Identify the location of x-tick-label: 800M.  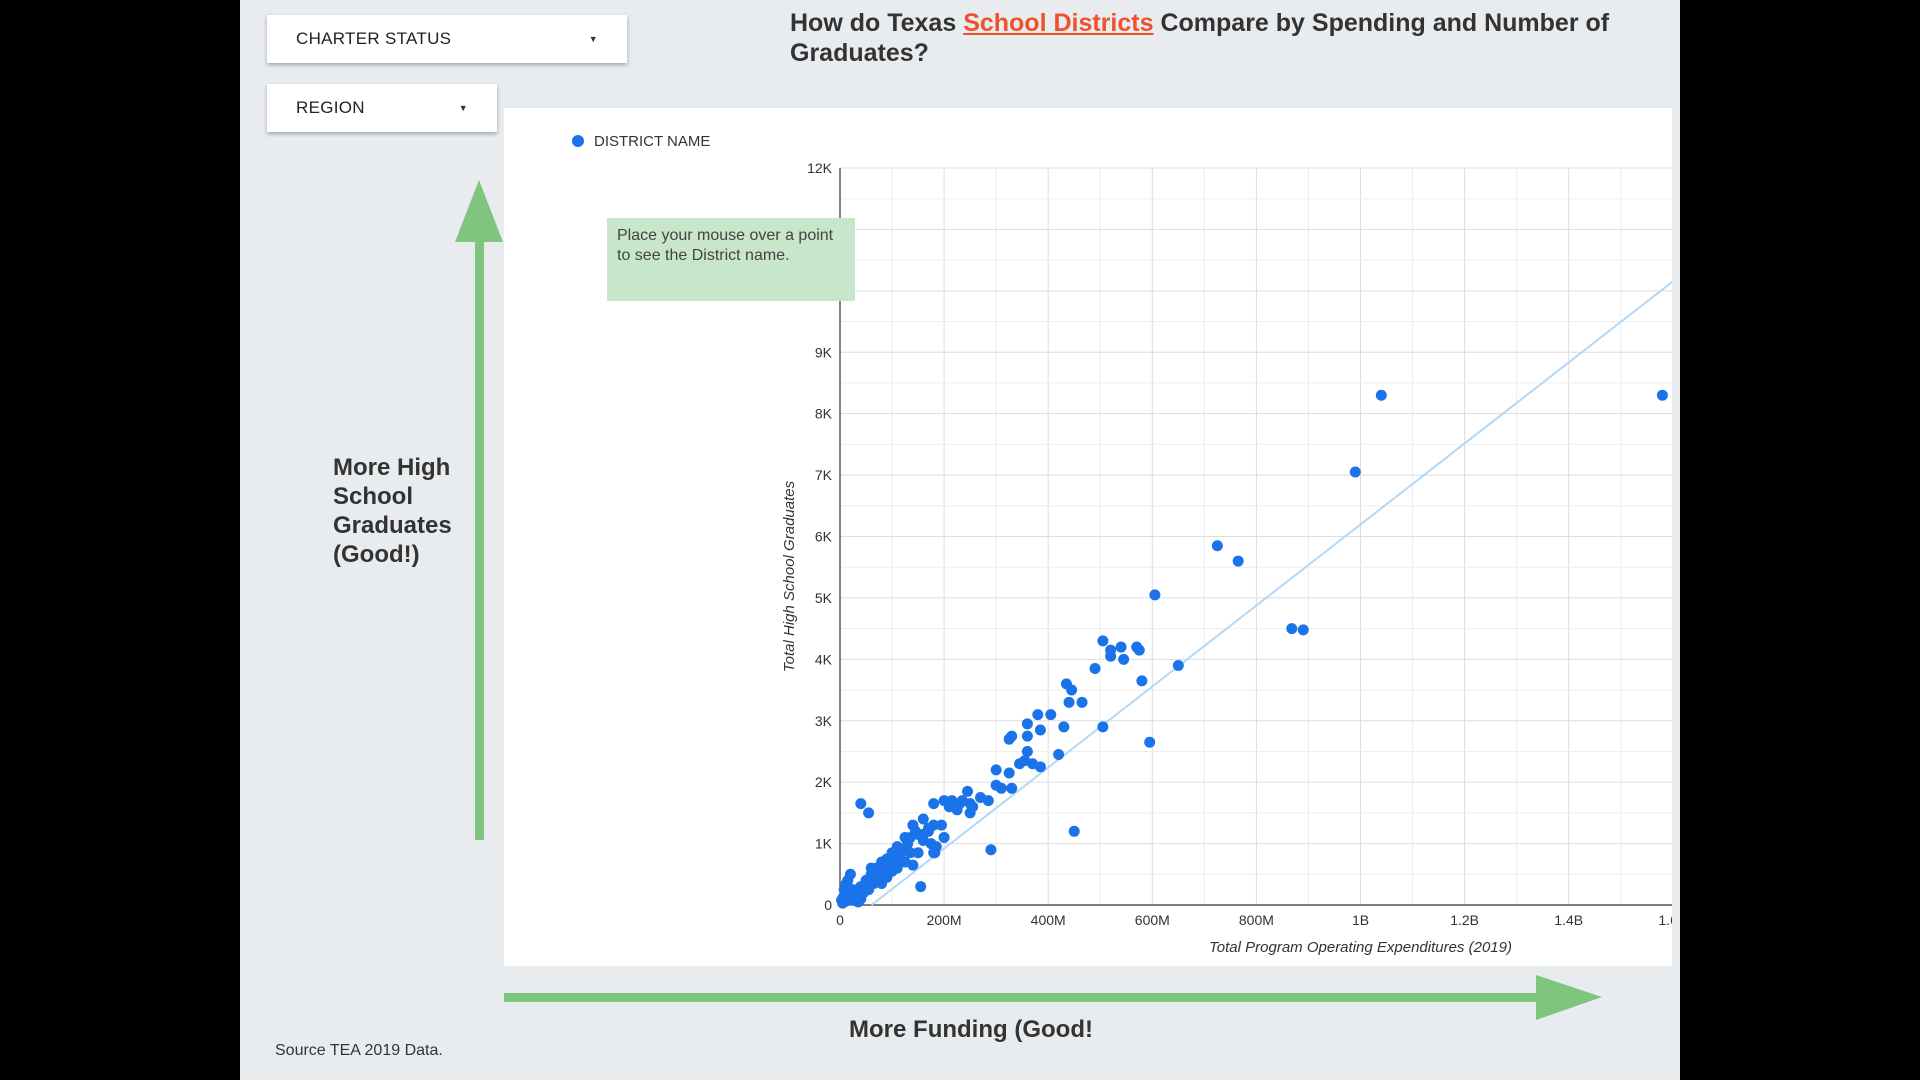
(1256, 920).